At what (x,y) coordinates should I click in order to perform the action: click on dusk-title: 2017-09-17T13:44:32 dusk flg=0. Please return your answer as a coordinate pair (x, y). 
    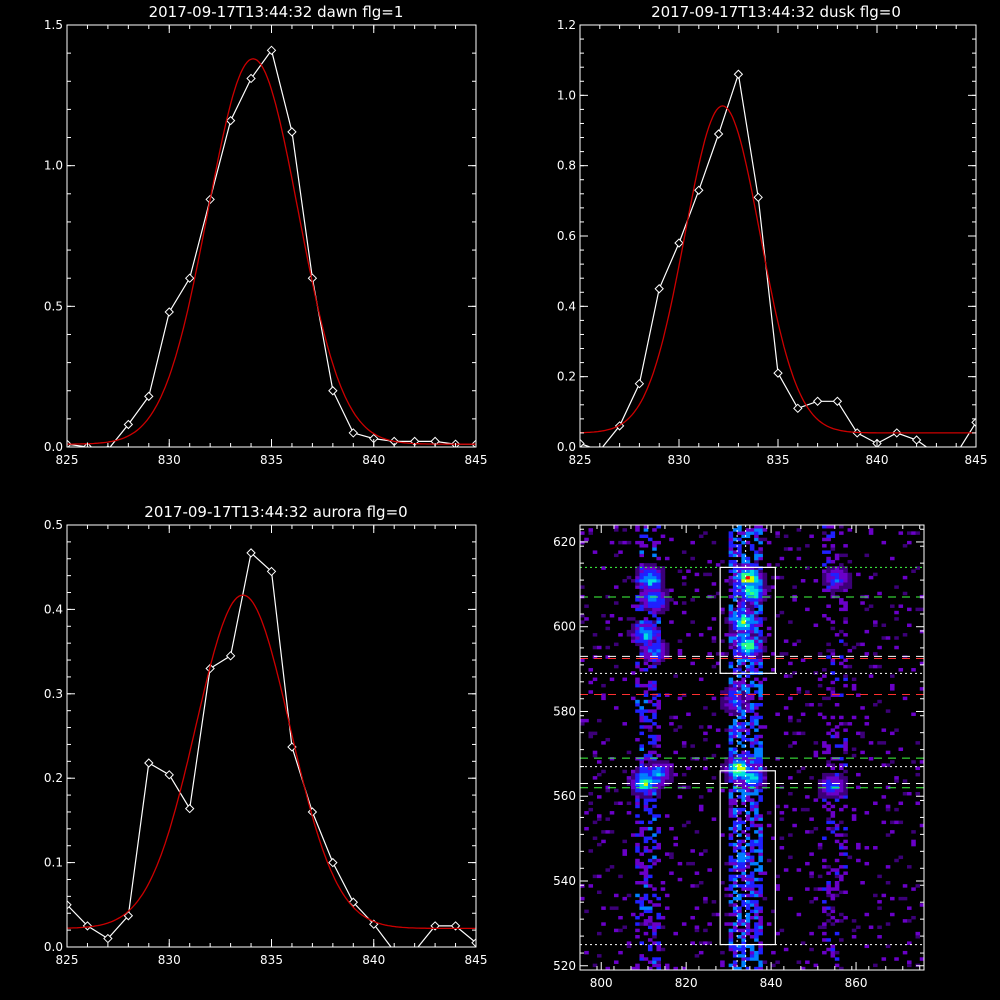
    Looking at the image, I should click on (776, 12).